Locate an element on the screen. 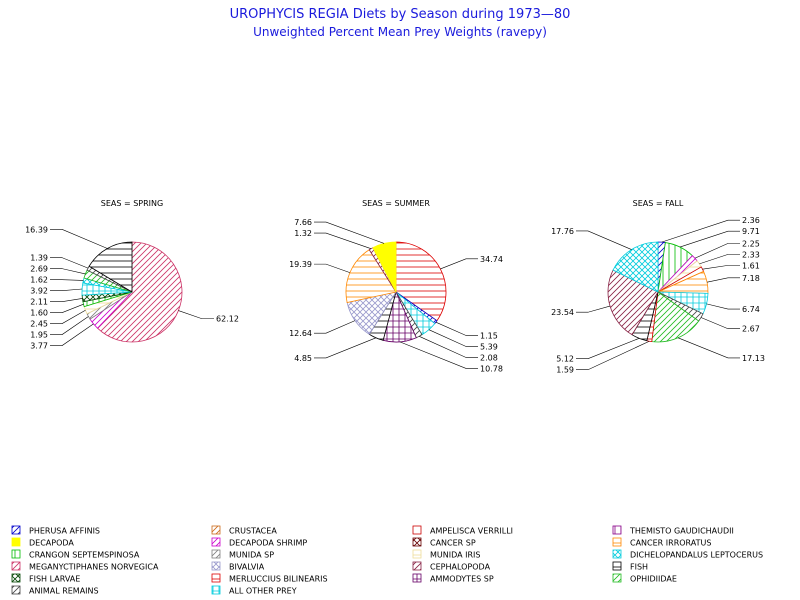 Image resolution: width=800 pixels, height=600 pixels. slice-value-label: 1.39 is located at coordinates (39, 258).